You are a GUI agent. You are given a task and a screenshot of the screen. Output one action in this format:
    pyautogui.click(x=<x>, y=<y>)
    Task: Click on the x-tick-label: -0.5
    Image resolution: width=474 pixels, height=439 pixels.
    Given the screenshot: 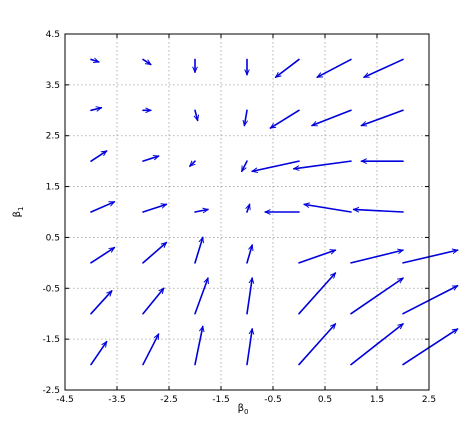 What is the action you would take?
    pyautogui.click(x=273, y=400)
    